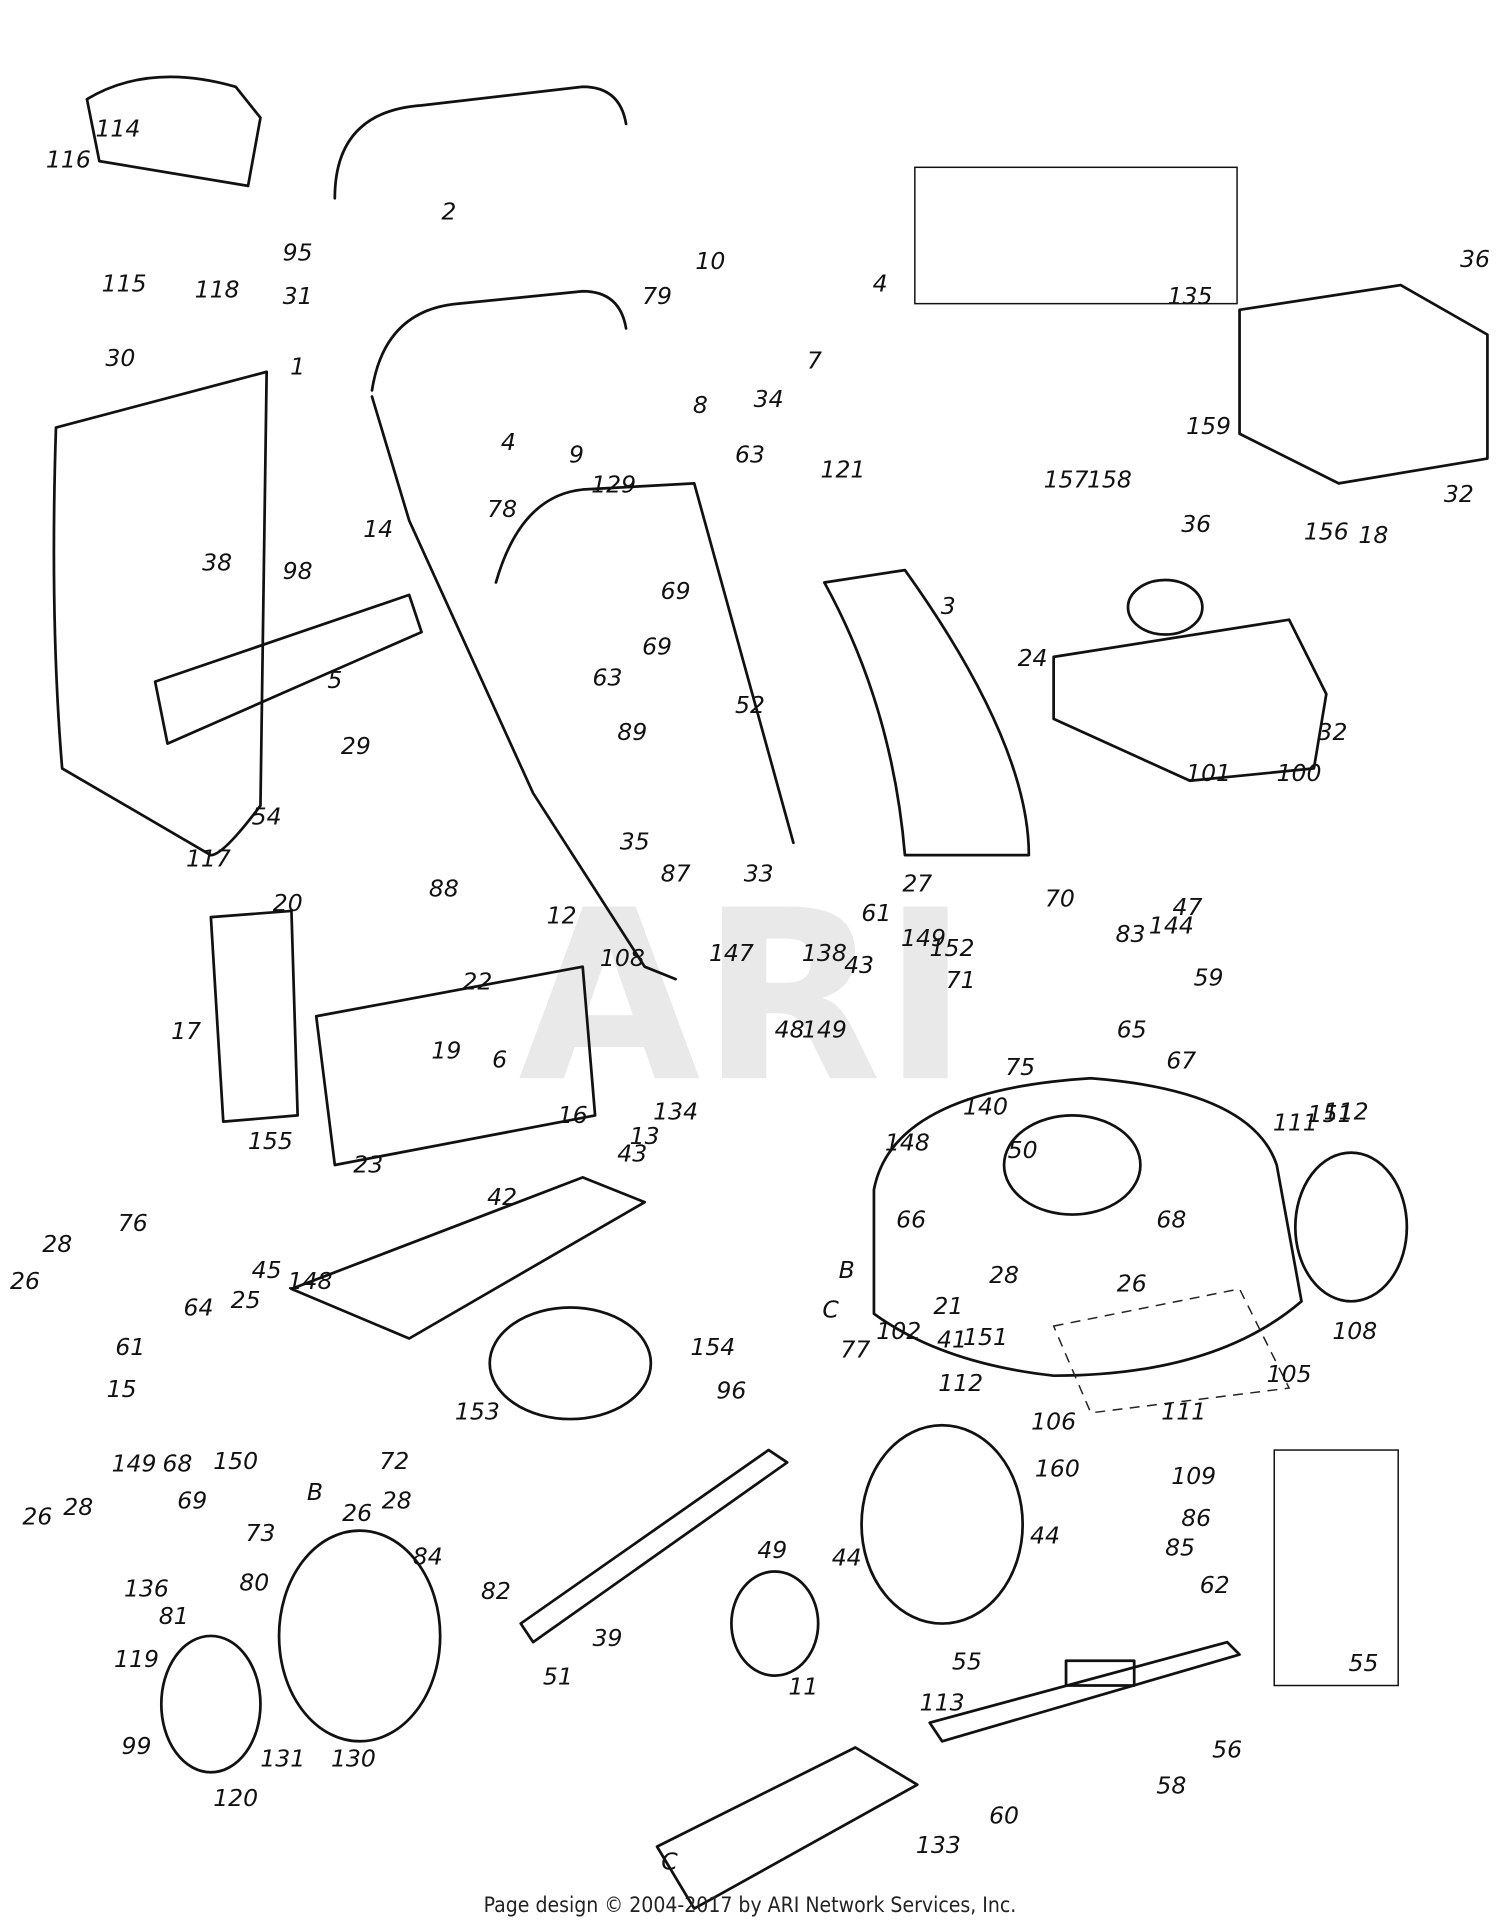  I want to click on deck-outline, so click(1171, 1351).